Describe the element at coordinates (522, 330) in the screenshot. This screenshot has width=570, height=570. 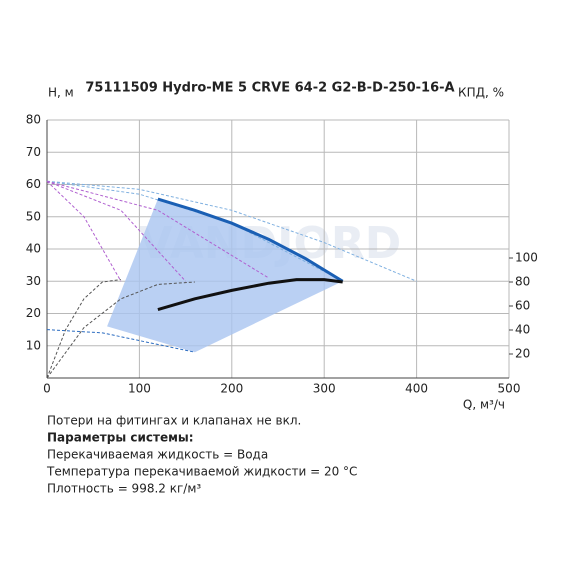
I see `y2-tick-label: 40` at that location.